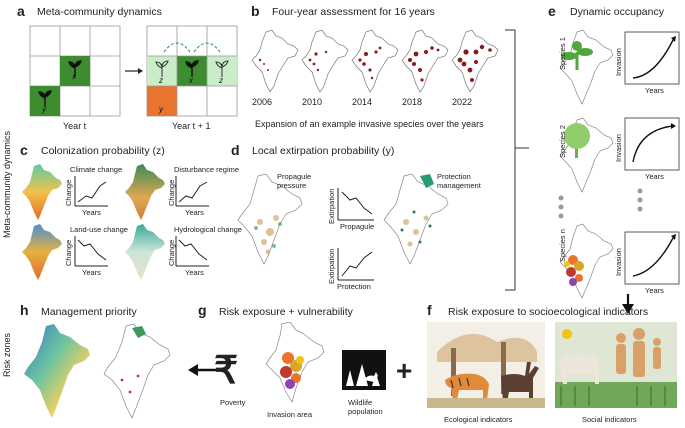 The height and width of the screenshot is (428, 685). What do you see at coordinates (325, 61) in the screenshot?
I see `map-2010` at bounding box center [325, 61].